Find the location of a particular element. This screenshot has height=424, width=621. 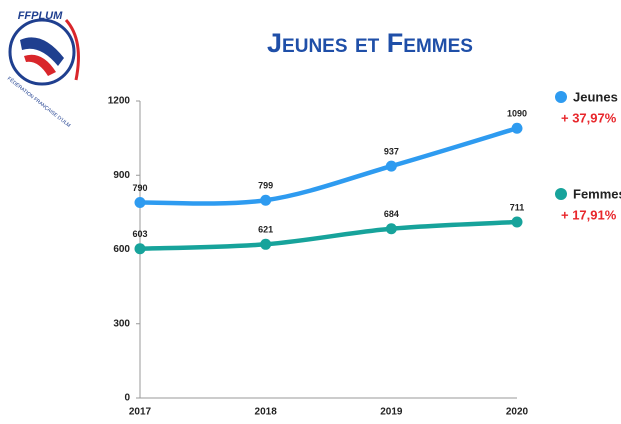

data-label: 621 is located at coordinates (265, 230).